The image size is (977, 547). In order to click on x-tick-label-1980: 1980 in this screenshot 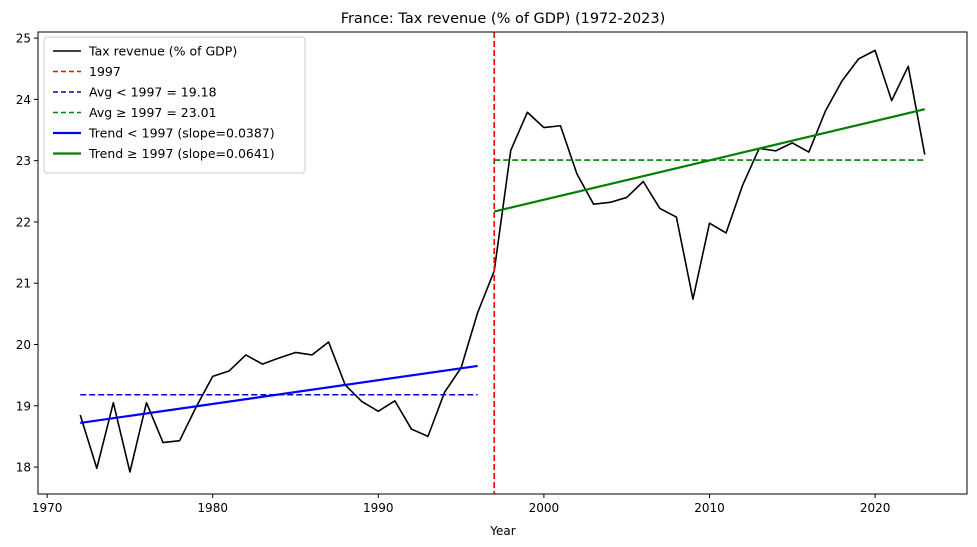, I will do `click(212, 508)`.